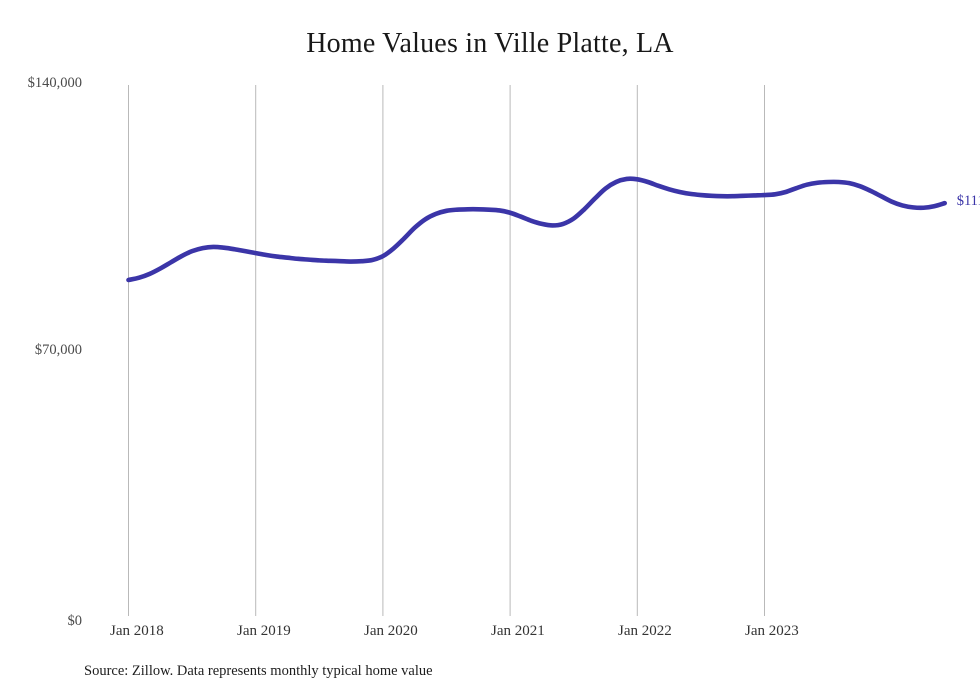 The image size is (980, 699). What do you see at coordinates (58, 350) in the screenshot?
I see `y-axis-tick-label-70000: $70,000` at bounding box center [58, 350].